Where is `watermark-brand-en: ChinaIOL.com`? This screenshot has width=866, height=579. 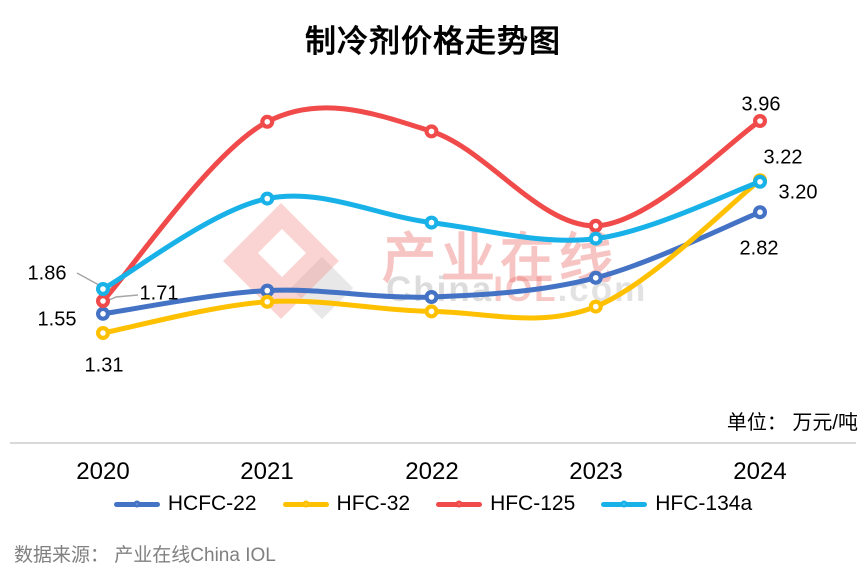 watermark-brand-en: ChinaIOL.com is located at coordinates (516, 290).